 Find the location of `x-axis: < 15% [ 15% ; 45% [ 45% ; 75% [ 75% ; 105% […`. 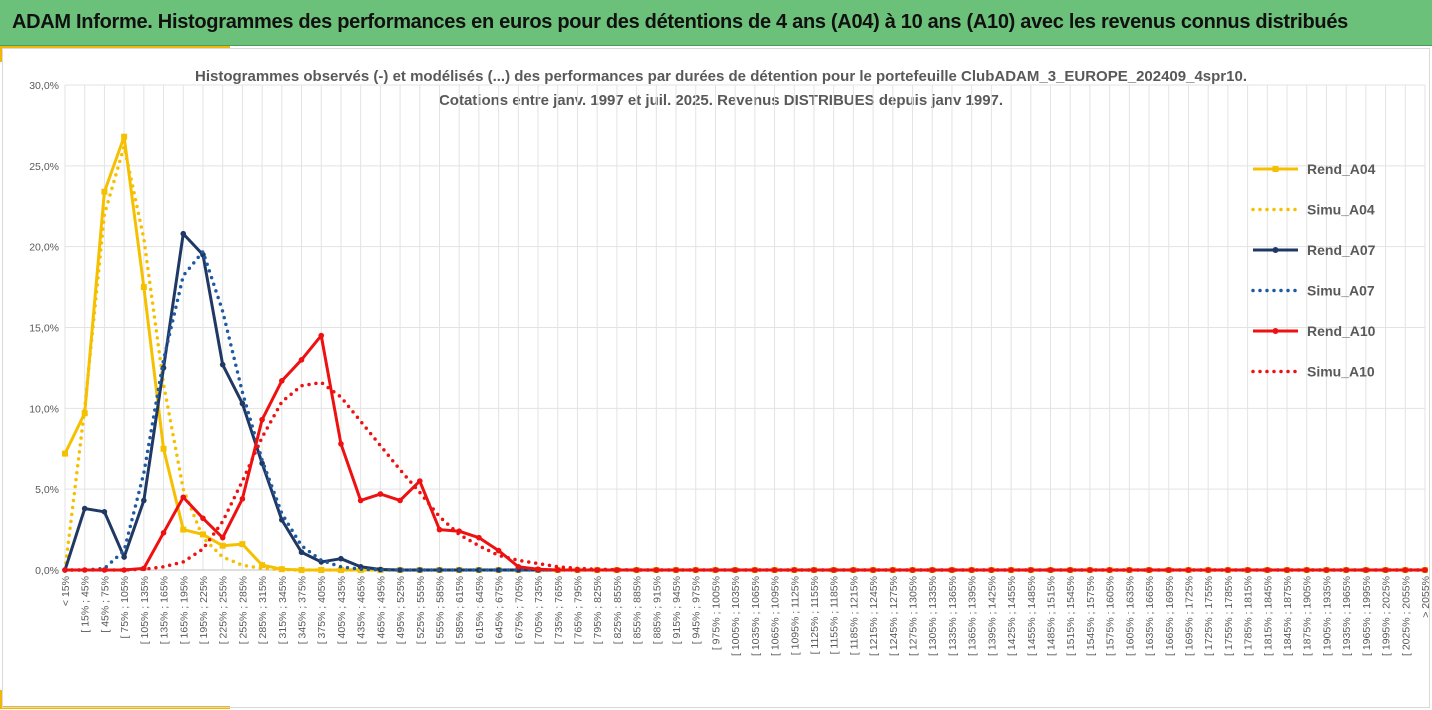

x-axis: < 15% [ 15% ; 45% [ 45% ; 75% [ 75% ; 105% [… is located at coordinates (744, 612).